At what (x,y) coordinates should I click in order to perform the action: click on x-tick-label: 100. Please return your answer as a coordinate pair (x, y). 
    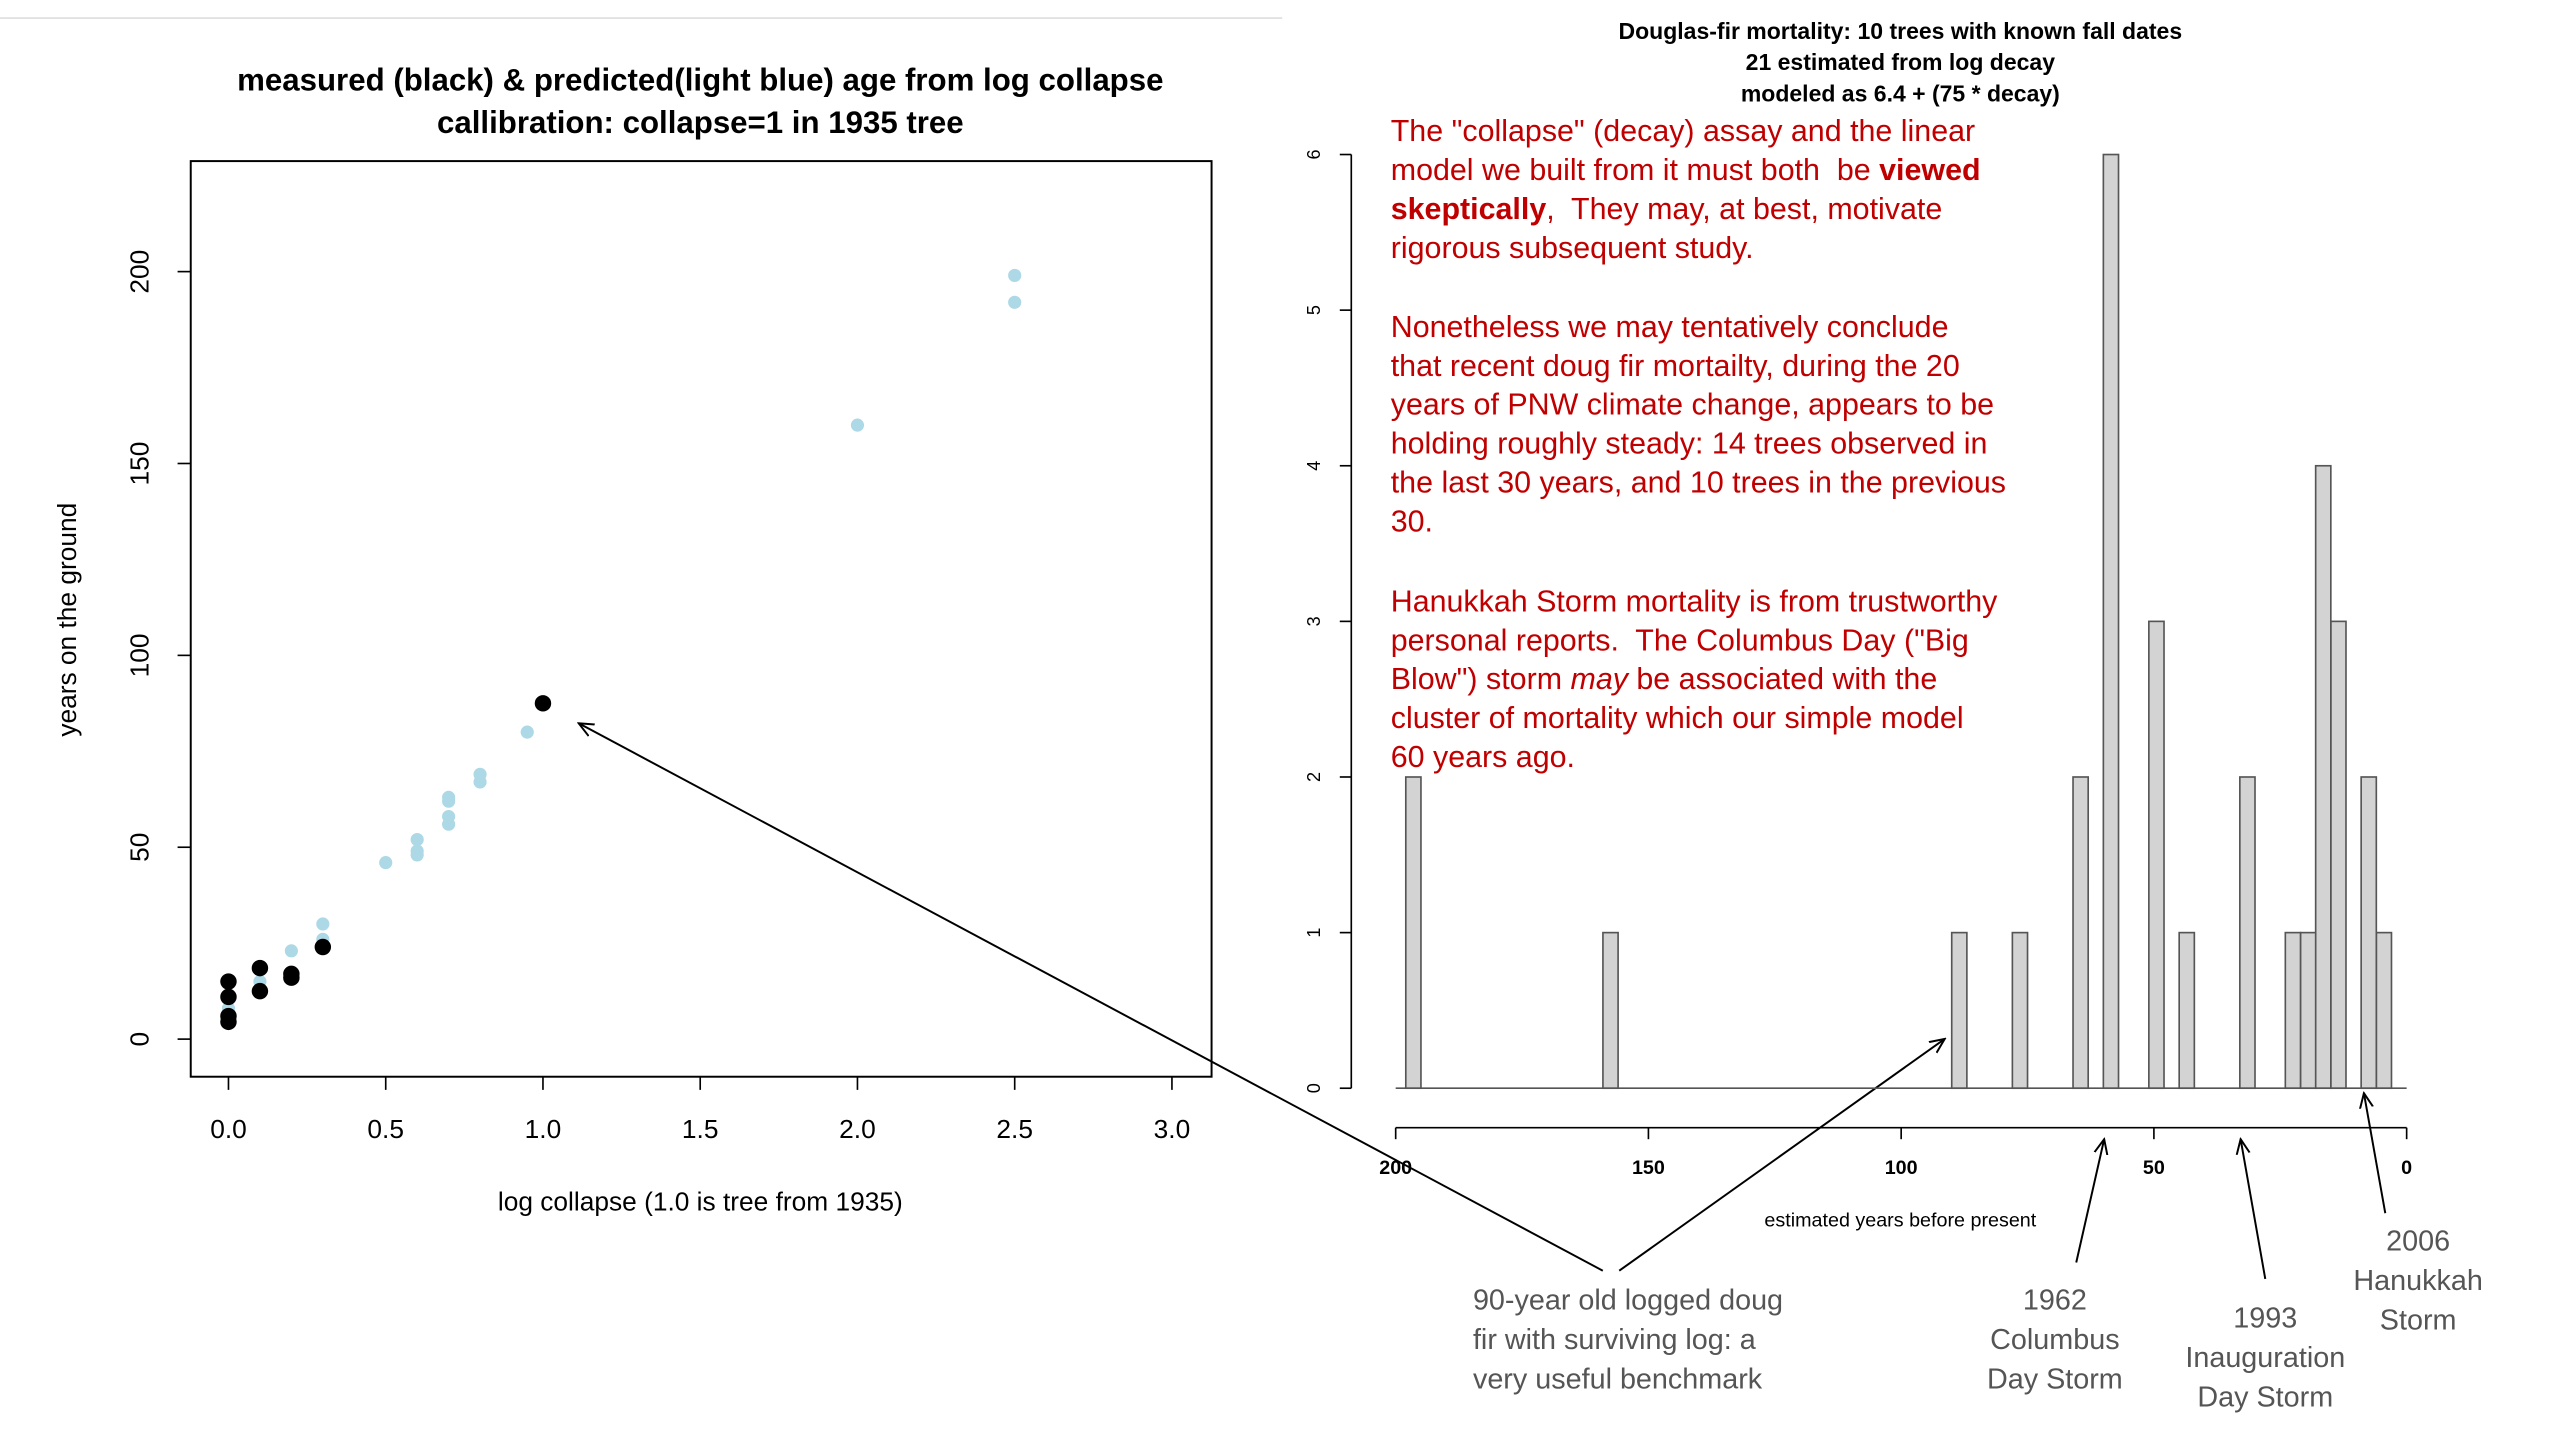
    Looking at the image, I should click on (1901, 1168).